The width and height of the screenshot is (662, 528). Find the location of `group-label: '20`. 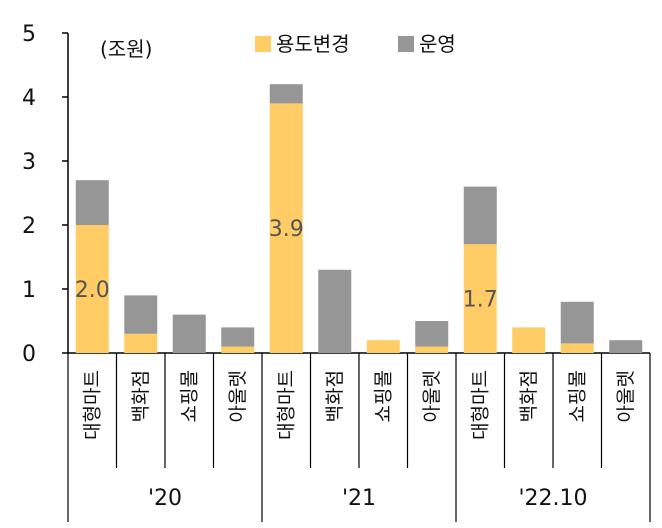

group-label: '20 is located at coordinates (165, 498).